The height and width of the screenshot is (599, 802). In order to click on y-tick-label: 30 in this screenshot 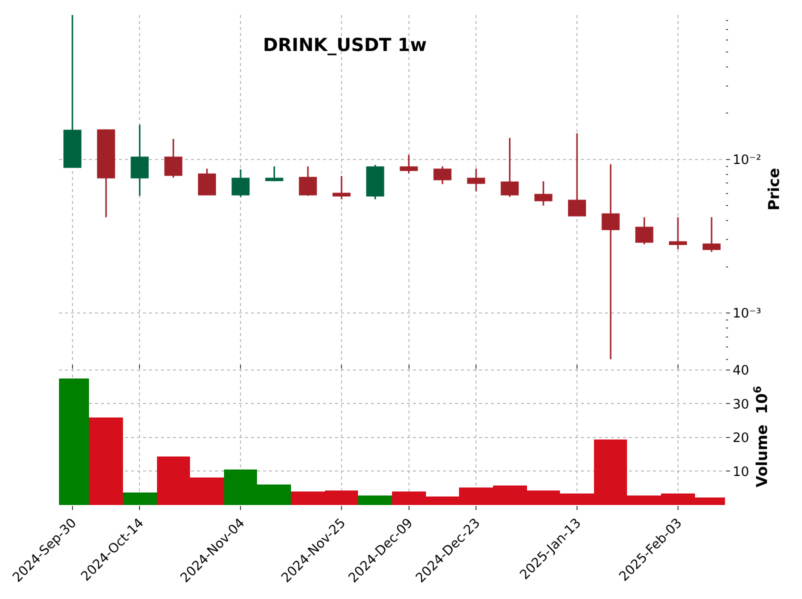, I will do `click(741, 404)`.